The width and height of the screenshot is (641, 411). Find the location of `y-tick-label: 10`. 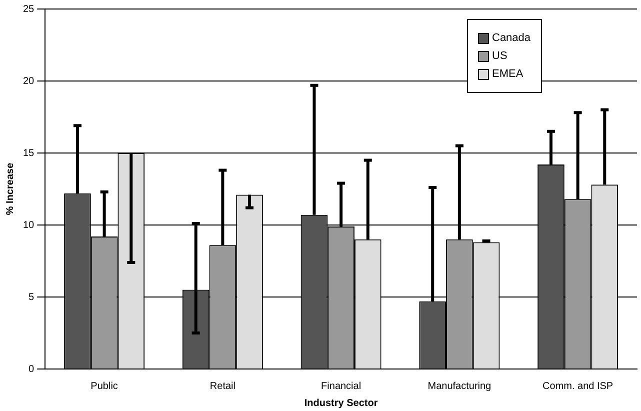

y-tick-label: 10 is located at coordinates (29, 225).